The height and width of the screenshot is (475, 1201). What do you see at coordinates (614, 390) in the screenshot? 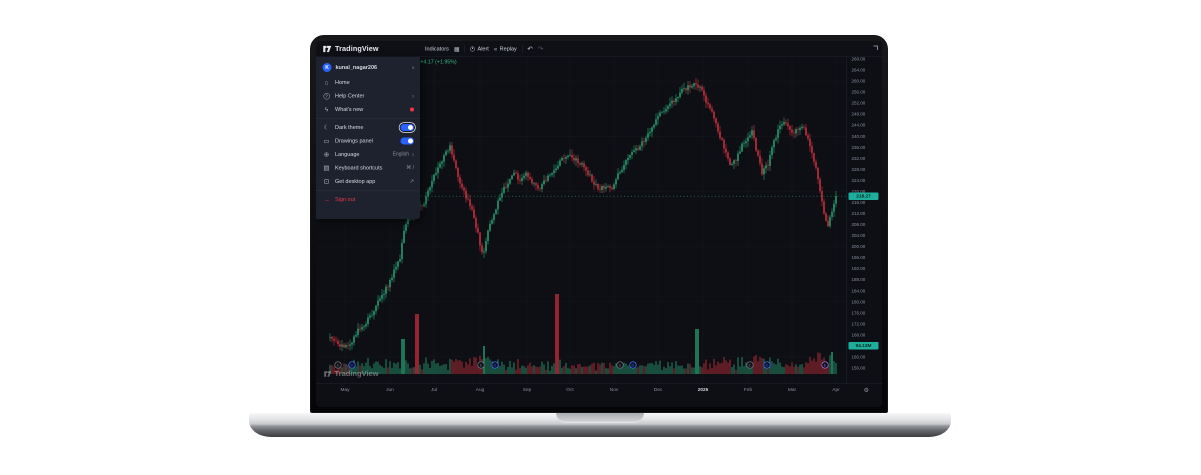
I see `time-axis-label: Nov` at bounding box center [614, 390].